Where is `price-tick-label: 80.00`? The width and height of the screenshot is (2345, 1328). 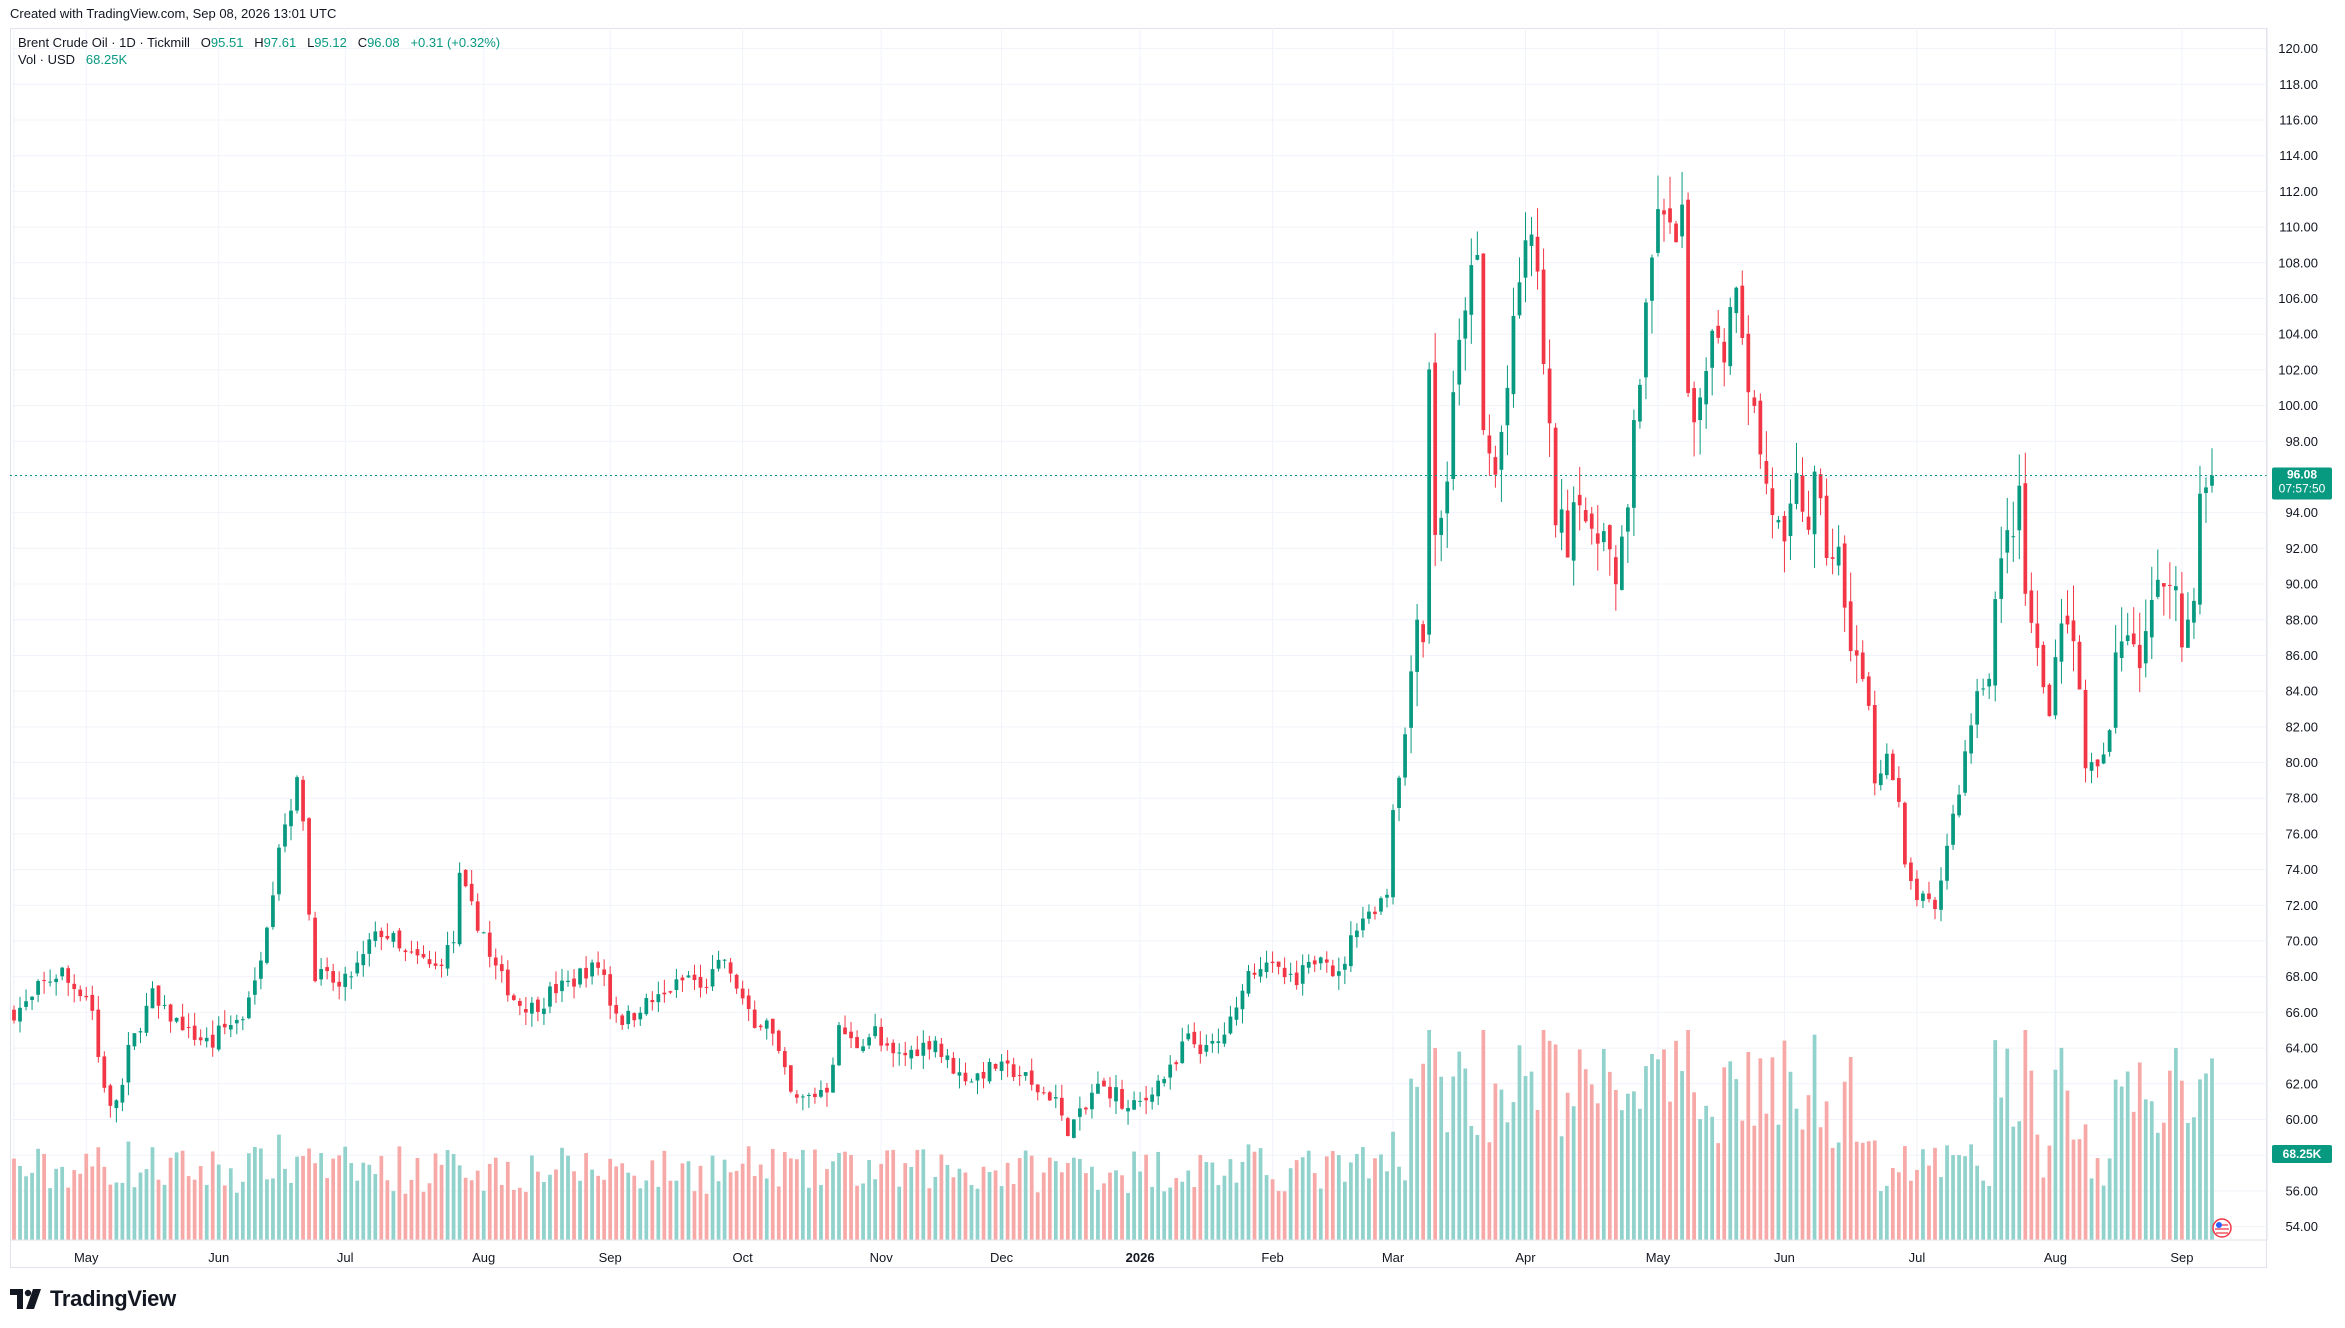
price-tick-label: 80.00 is located at coordinates (2301, 762).